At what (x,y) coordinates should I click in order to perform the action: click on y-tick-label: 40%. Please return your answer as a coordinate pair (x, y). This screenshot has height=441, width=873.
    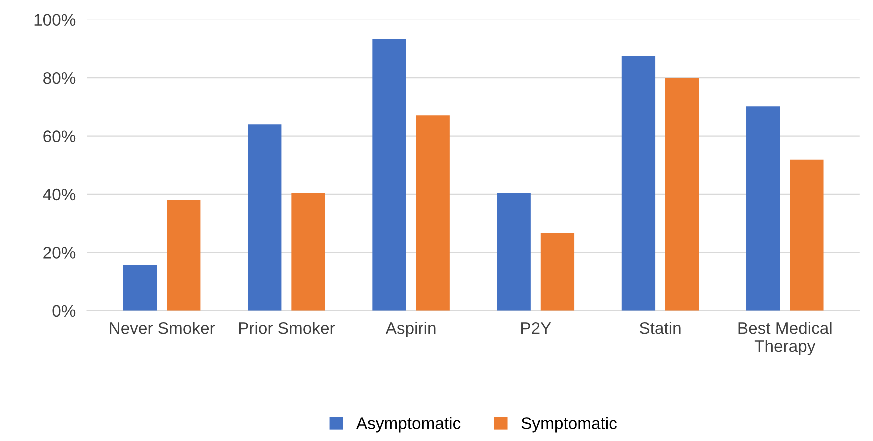
    Looking at the image, I should click on (59, 194).